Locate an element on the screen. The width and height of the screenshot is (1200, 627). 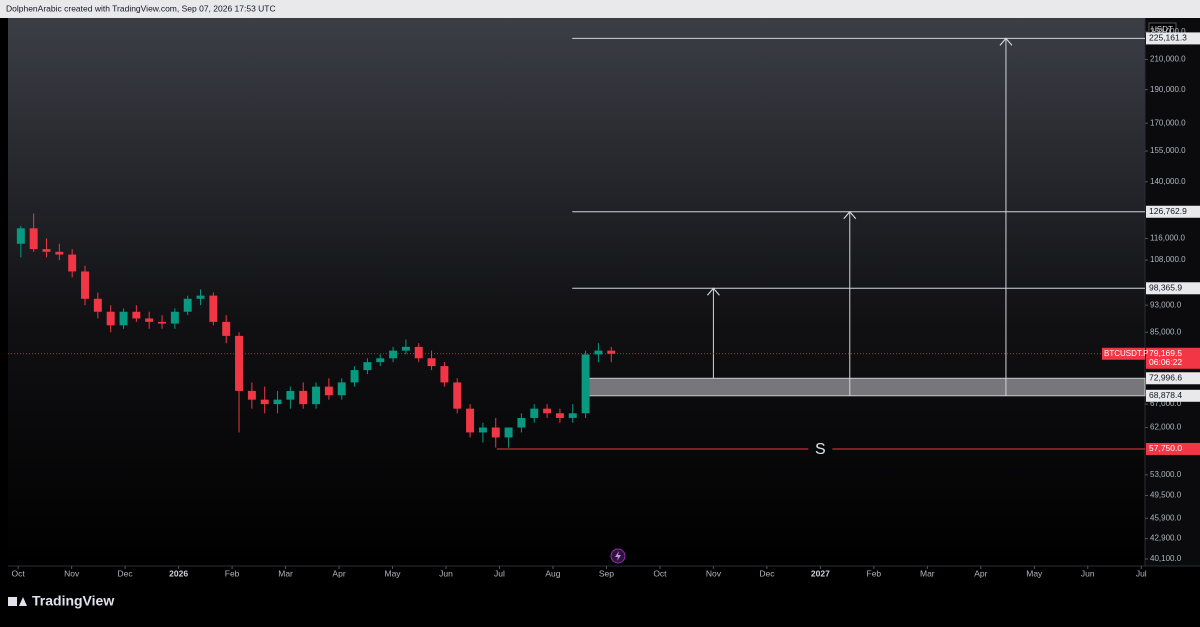
y-tick-label: 85,000.0 is located at coordinates (1166, 331).